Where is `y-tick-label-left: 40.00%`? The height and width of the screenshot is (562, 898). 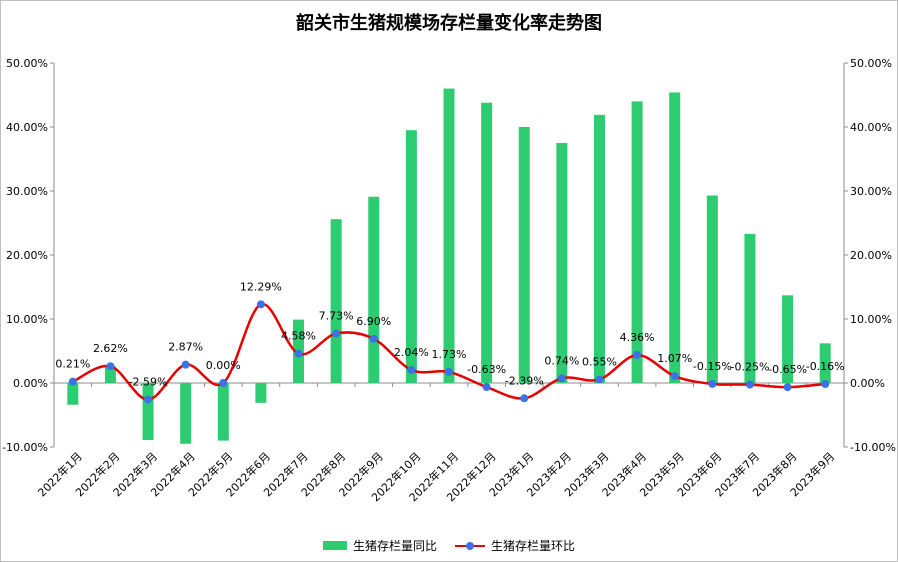
y-tick-label-left: 40.00% is located at coordinates (27, 127).